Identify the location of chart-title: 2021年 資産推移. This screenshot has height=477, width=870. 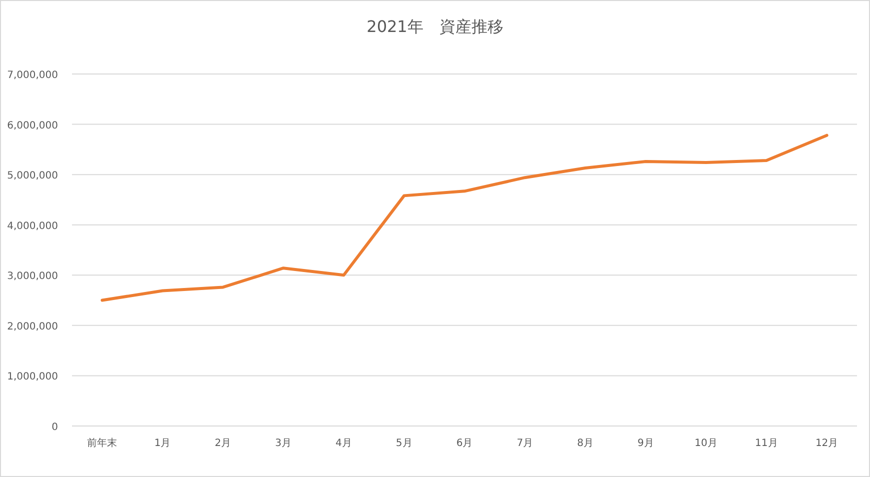
(435, 26).